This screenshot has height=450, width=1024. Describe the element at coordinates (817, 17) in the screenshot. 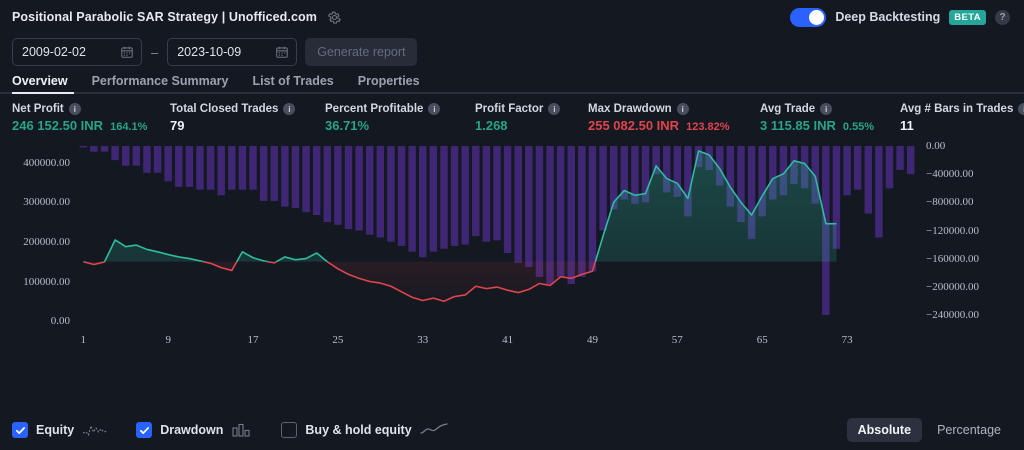

I see `toggle-knob` at that location.